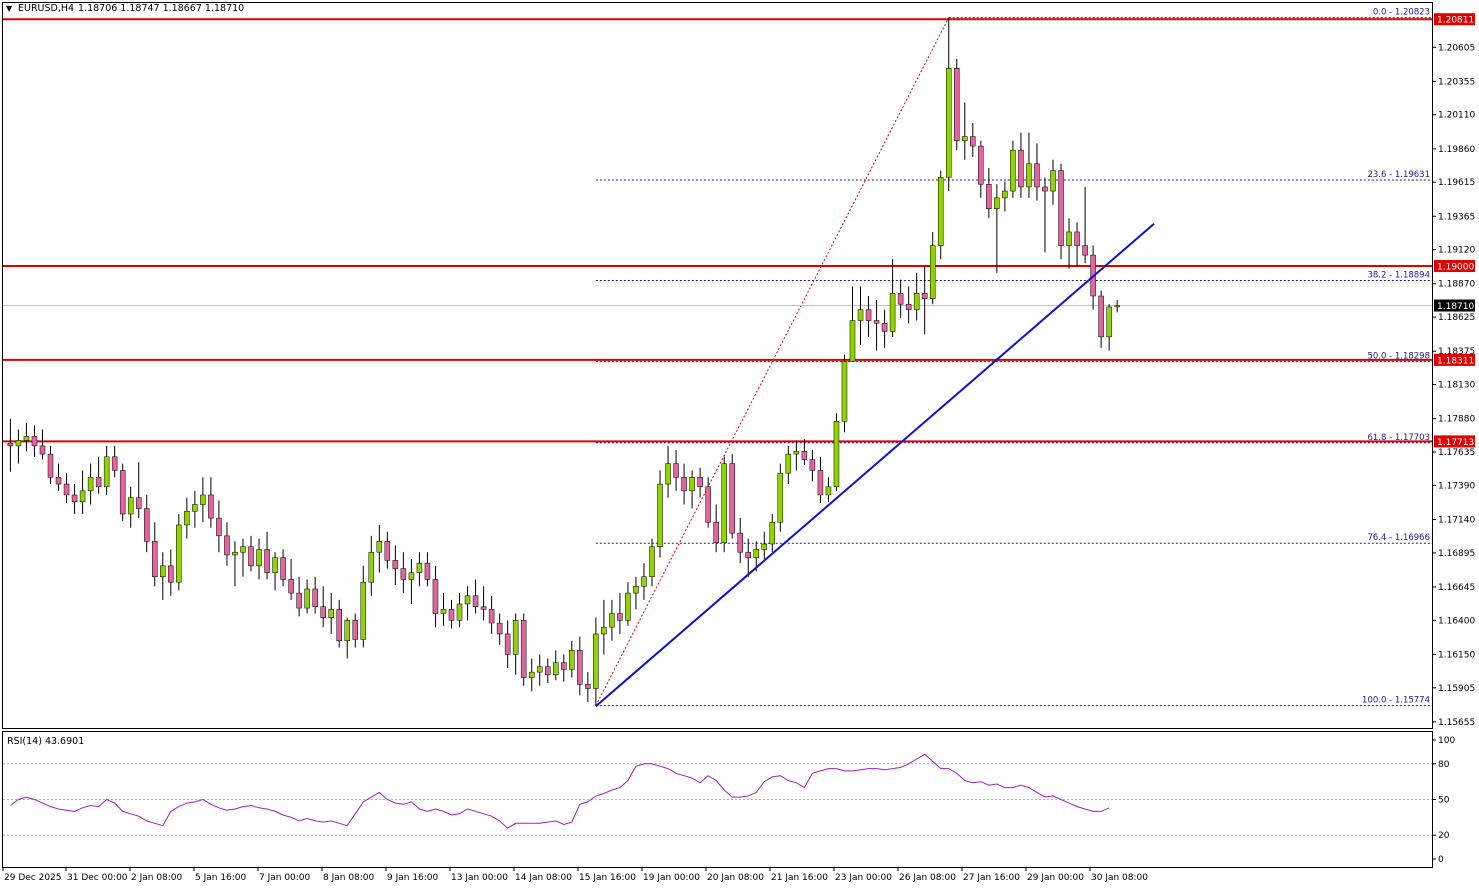 The width and height of the screenshot is (1479, 888). I want to click on y-axis-label: 1.17390, so click(1456, 486).